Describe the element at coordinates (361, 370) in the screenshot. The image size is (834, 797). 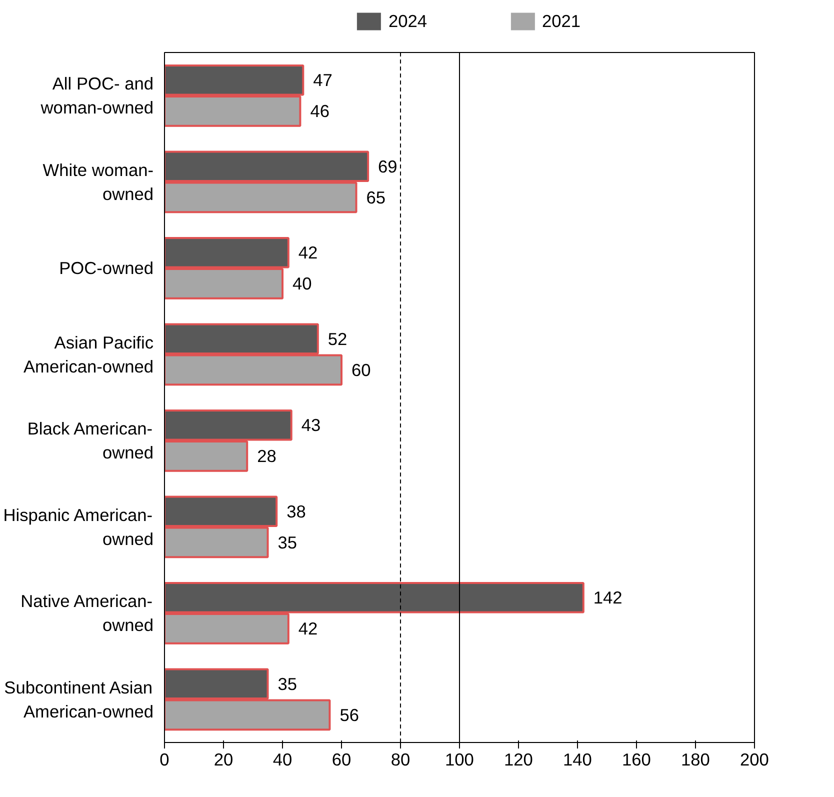
I see `data-label: 60` at that location.